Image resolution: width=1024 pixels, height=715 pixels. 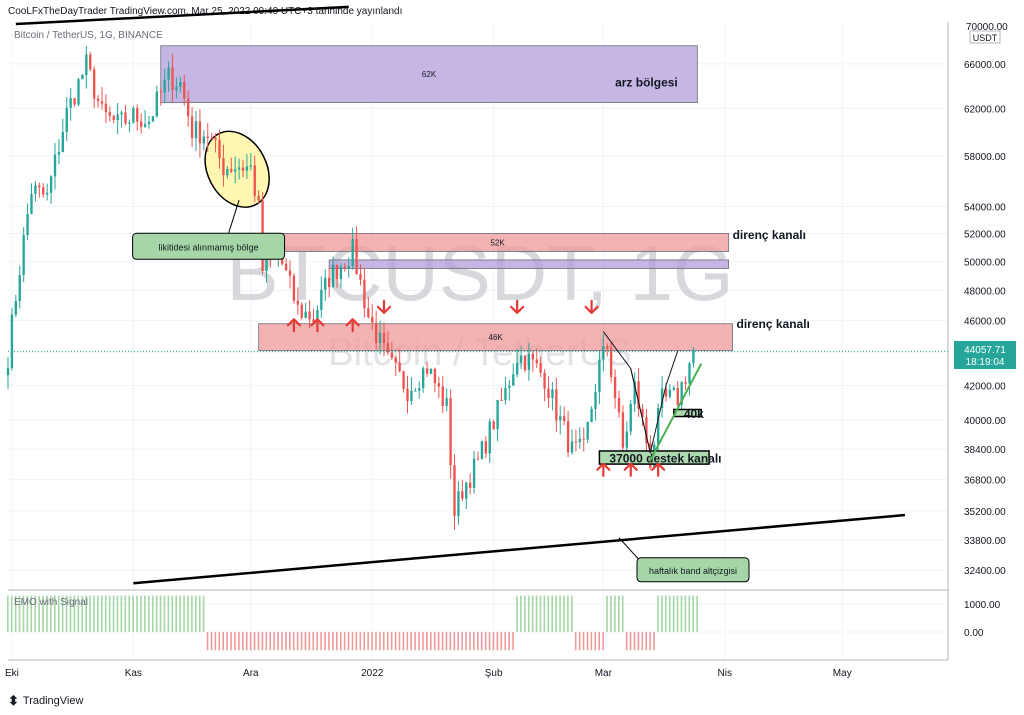 What do you see at coordinates (88, 35) in the screenshot?
I see `symbol-line: Bitcoin / TetherUS, 1G, BINANCE` at bounding box center [88, 35].